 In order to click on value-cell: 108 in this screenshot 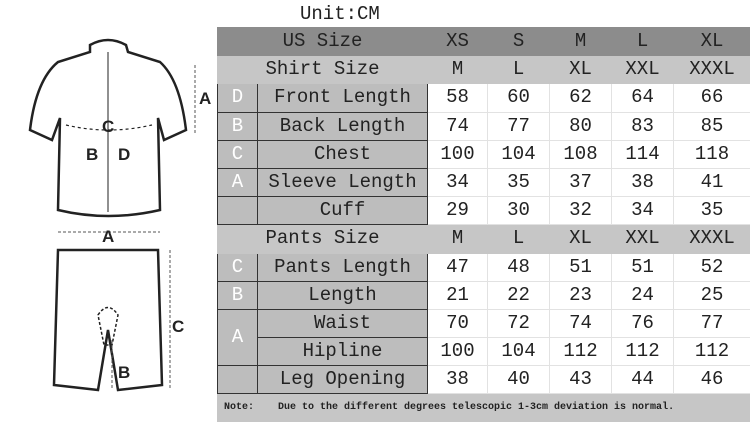, I will do `click(581, 154)`.